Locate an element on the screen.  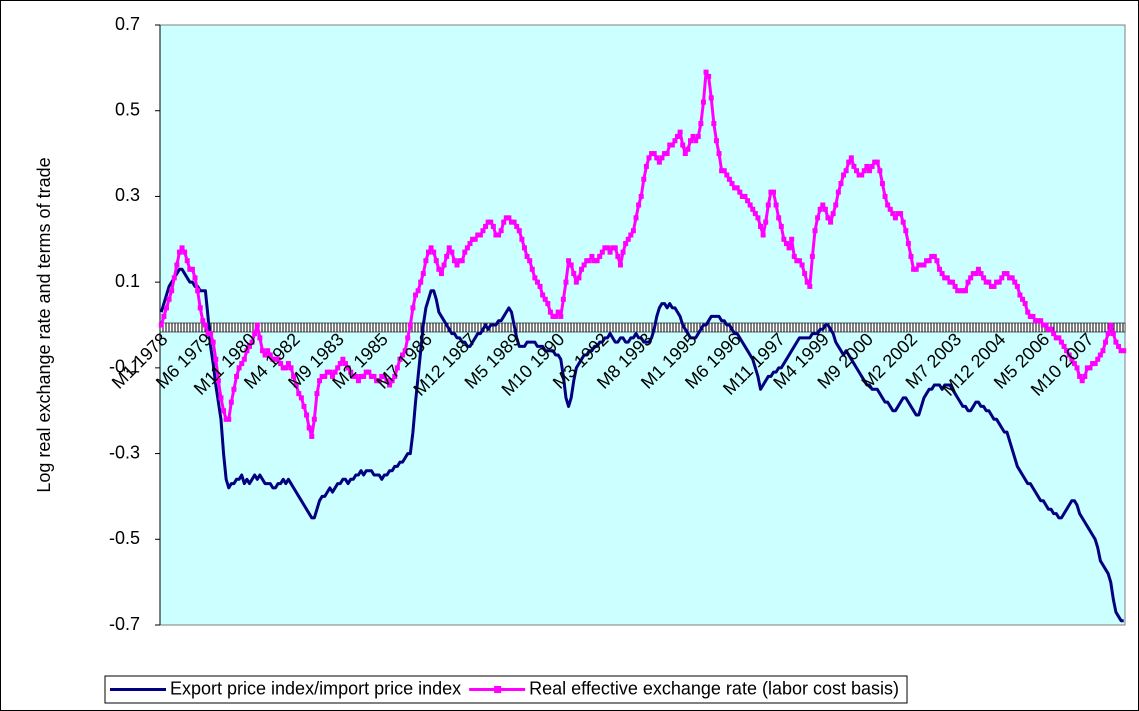
y-tick-label: -0.5 is located at coordinates (124, 538).